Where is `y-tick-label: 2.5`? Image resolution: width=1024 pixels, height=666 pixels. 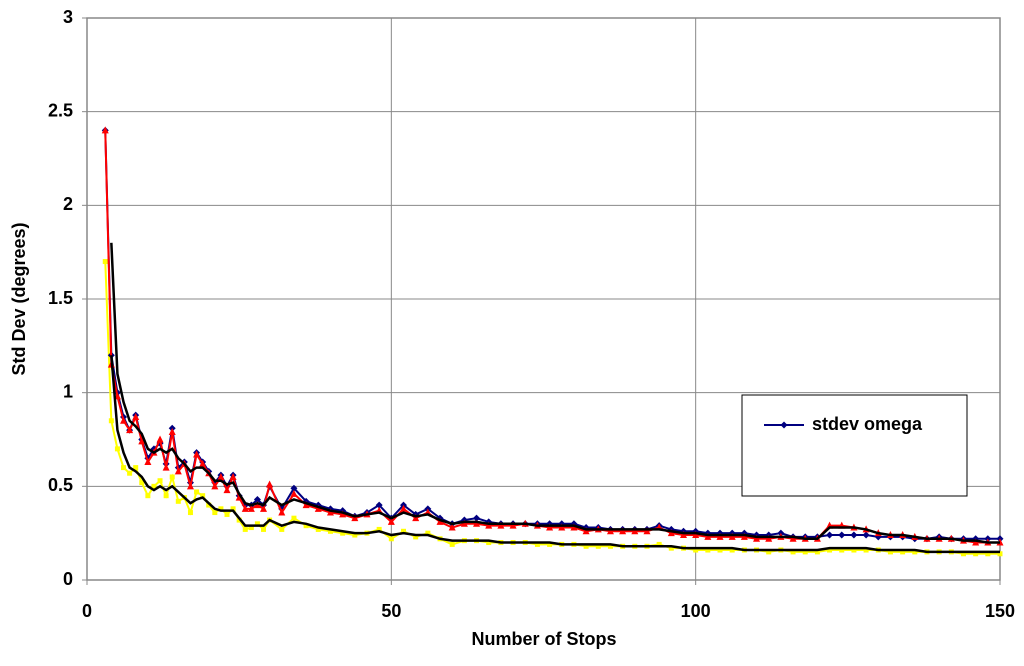
y-tick-label: 2.5 is located at coordinates (60, 110).